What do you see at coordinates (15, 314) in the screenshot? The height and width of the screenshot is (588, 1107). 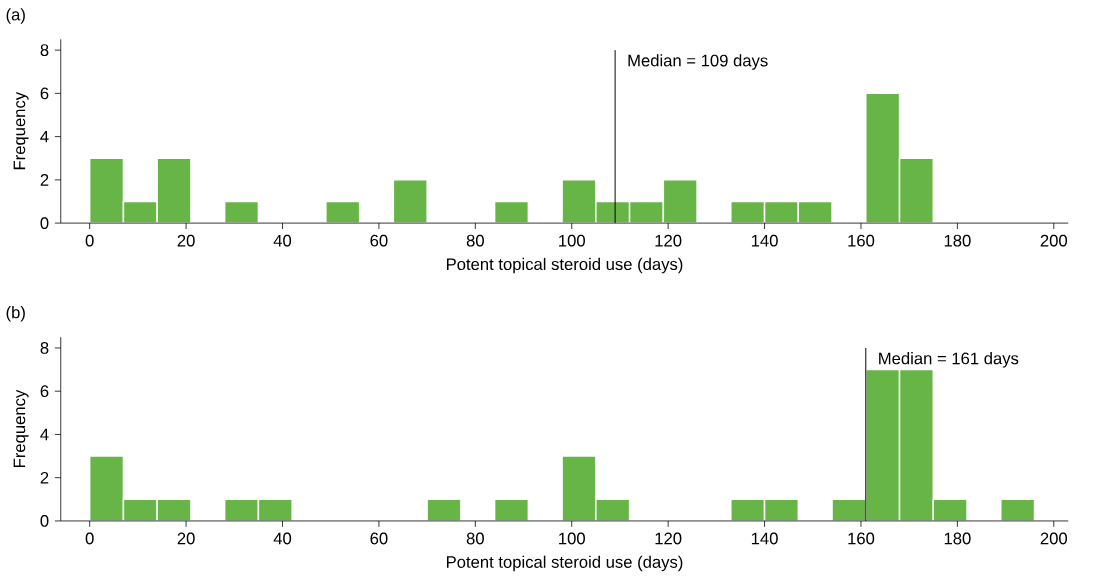 I see `chart-title: (b)` at bounding box center [15, 314].